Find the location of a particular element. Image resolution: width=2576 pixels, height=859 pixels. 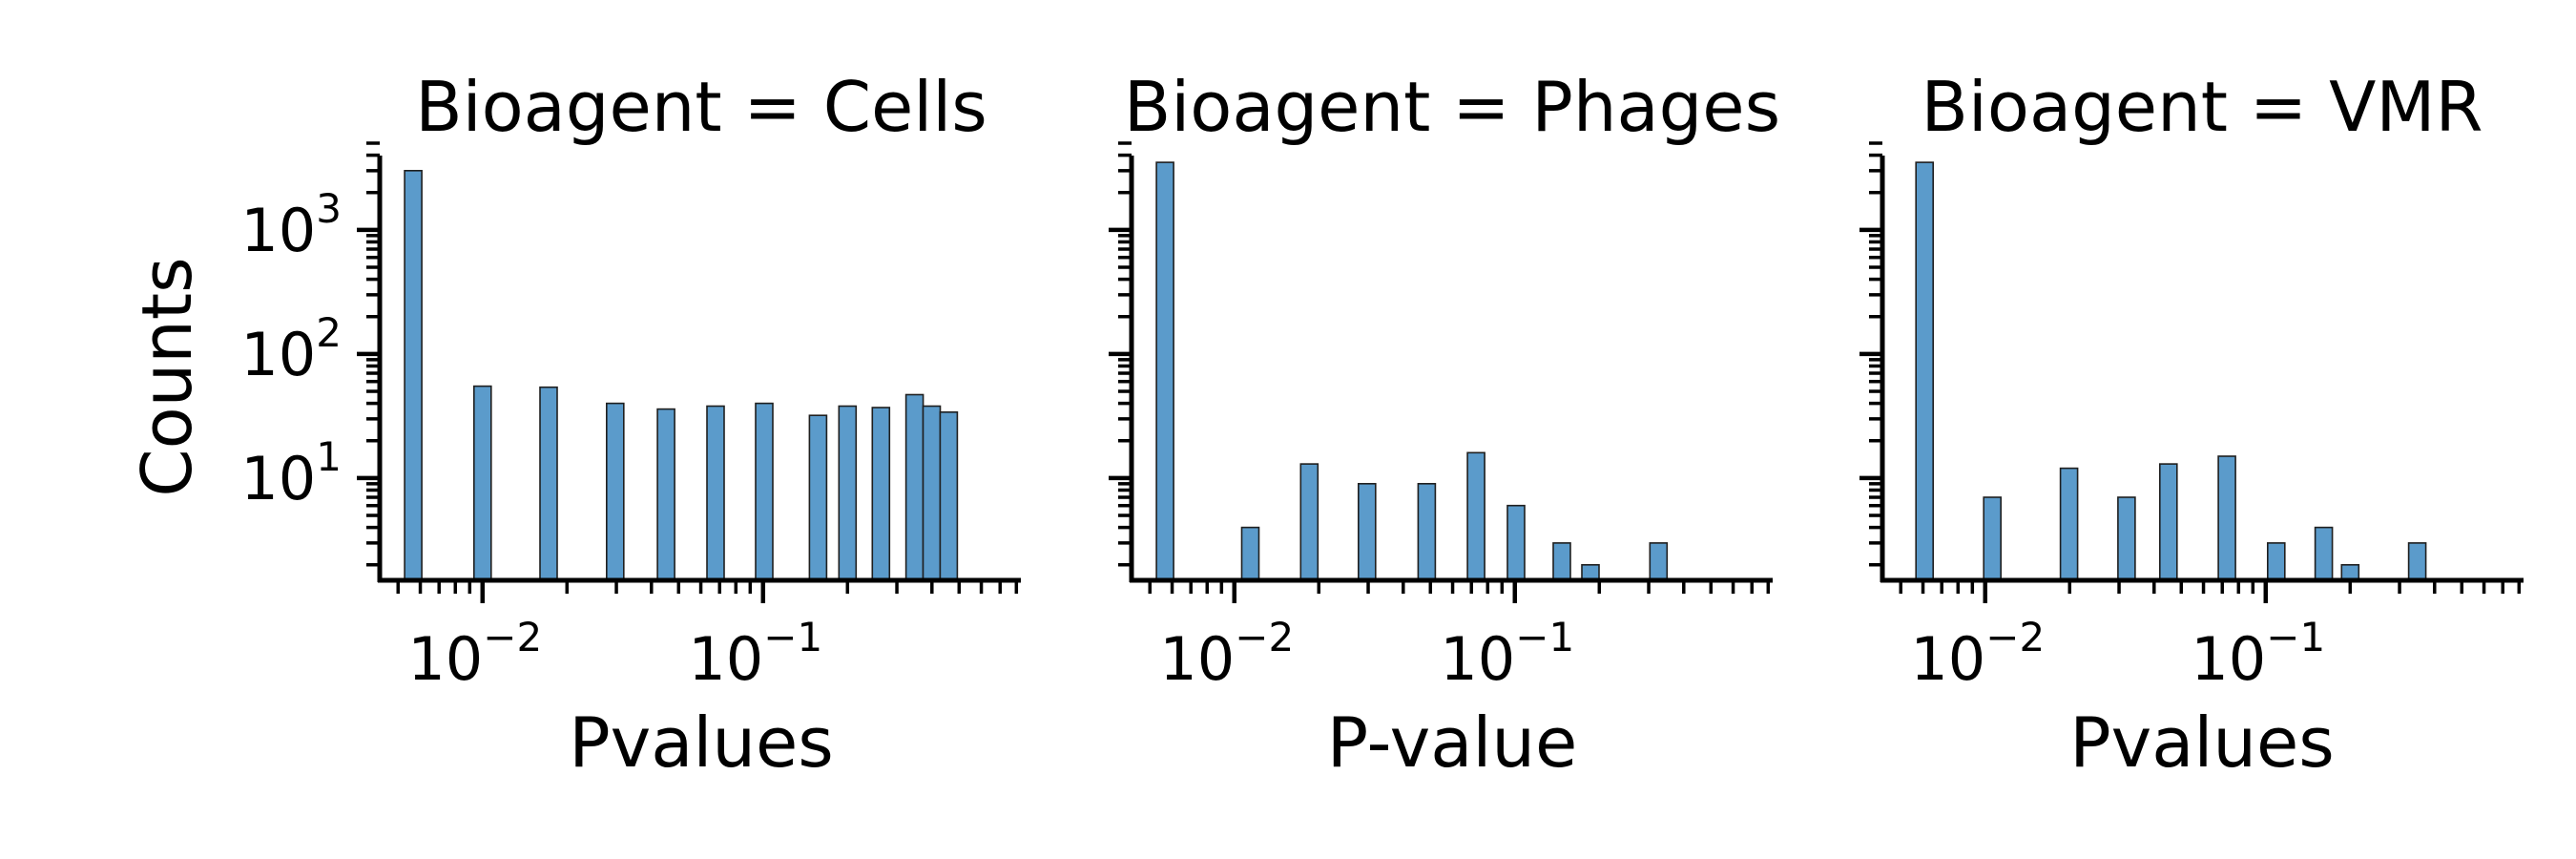

y-axis-label: Counts is located at coordinates (167, 376).